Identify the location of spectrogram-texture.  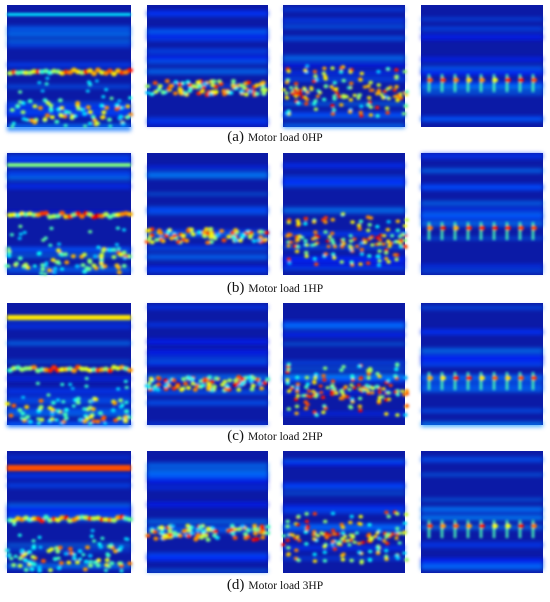
(207, 68).